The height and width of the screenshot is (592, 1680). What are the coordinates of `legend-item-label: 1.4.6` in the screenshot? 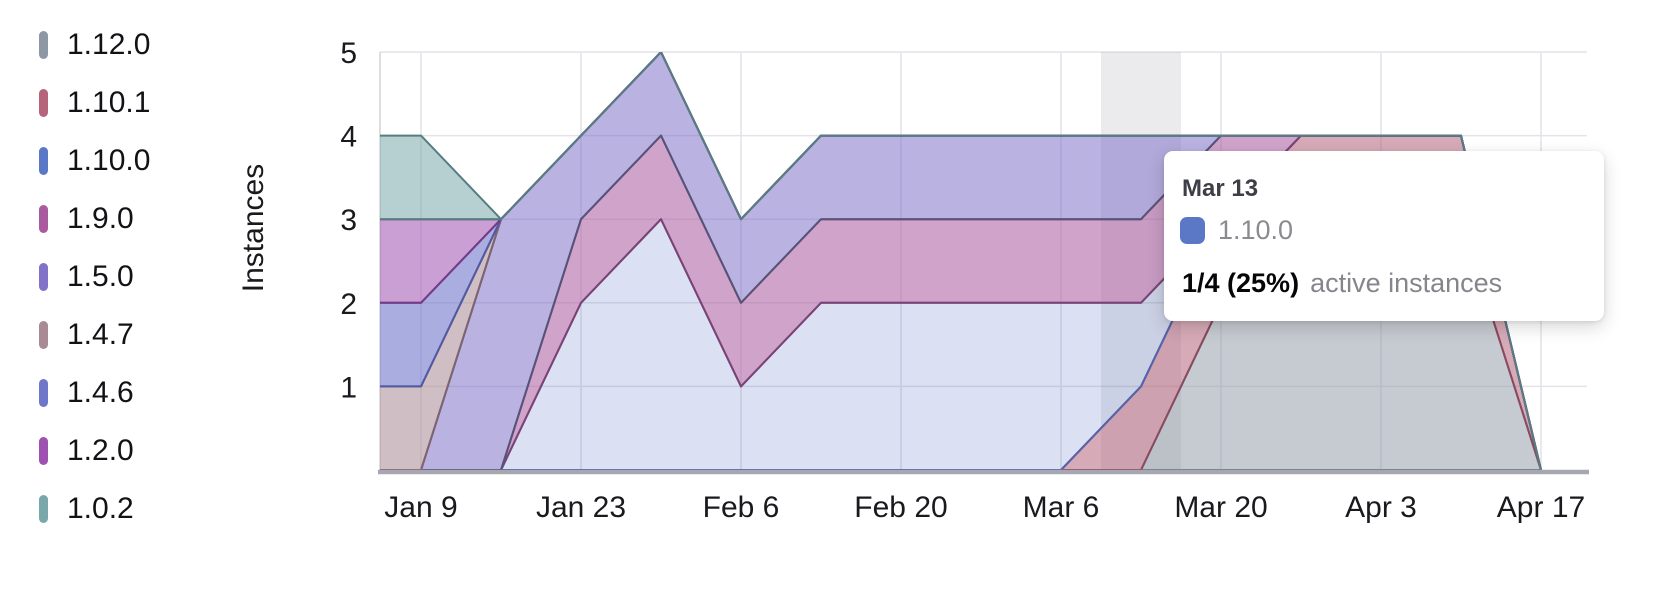 It's located at (100, 392).